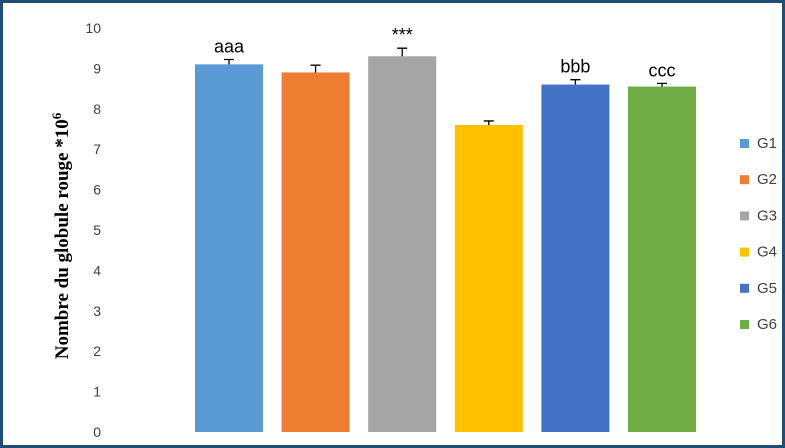 Image resolution: width=785 pixels, height=448 pixels. I want to click on error-bar-g2, so click(316, 68).